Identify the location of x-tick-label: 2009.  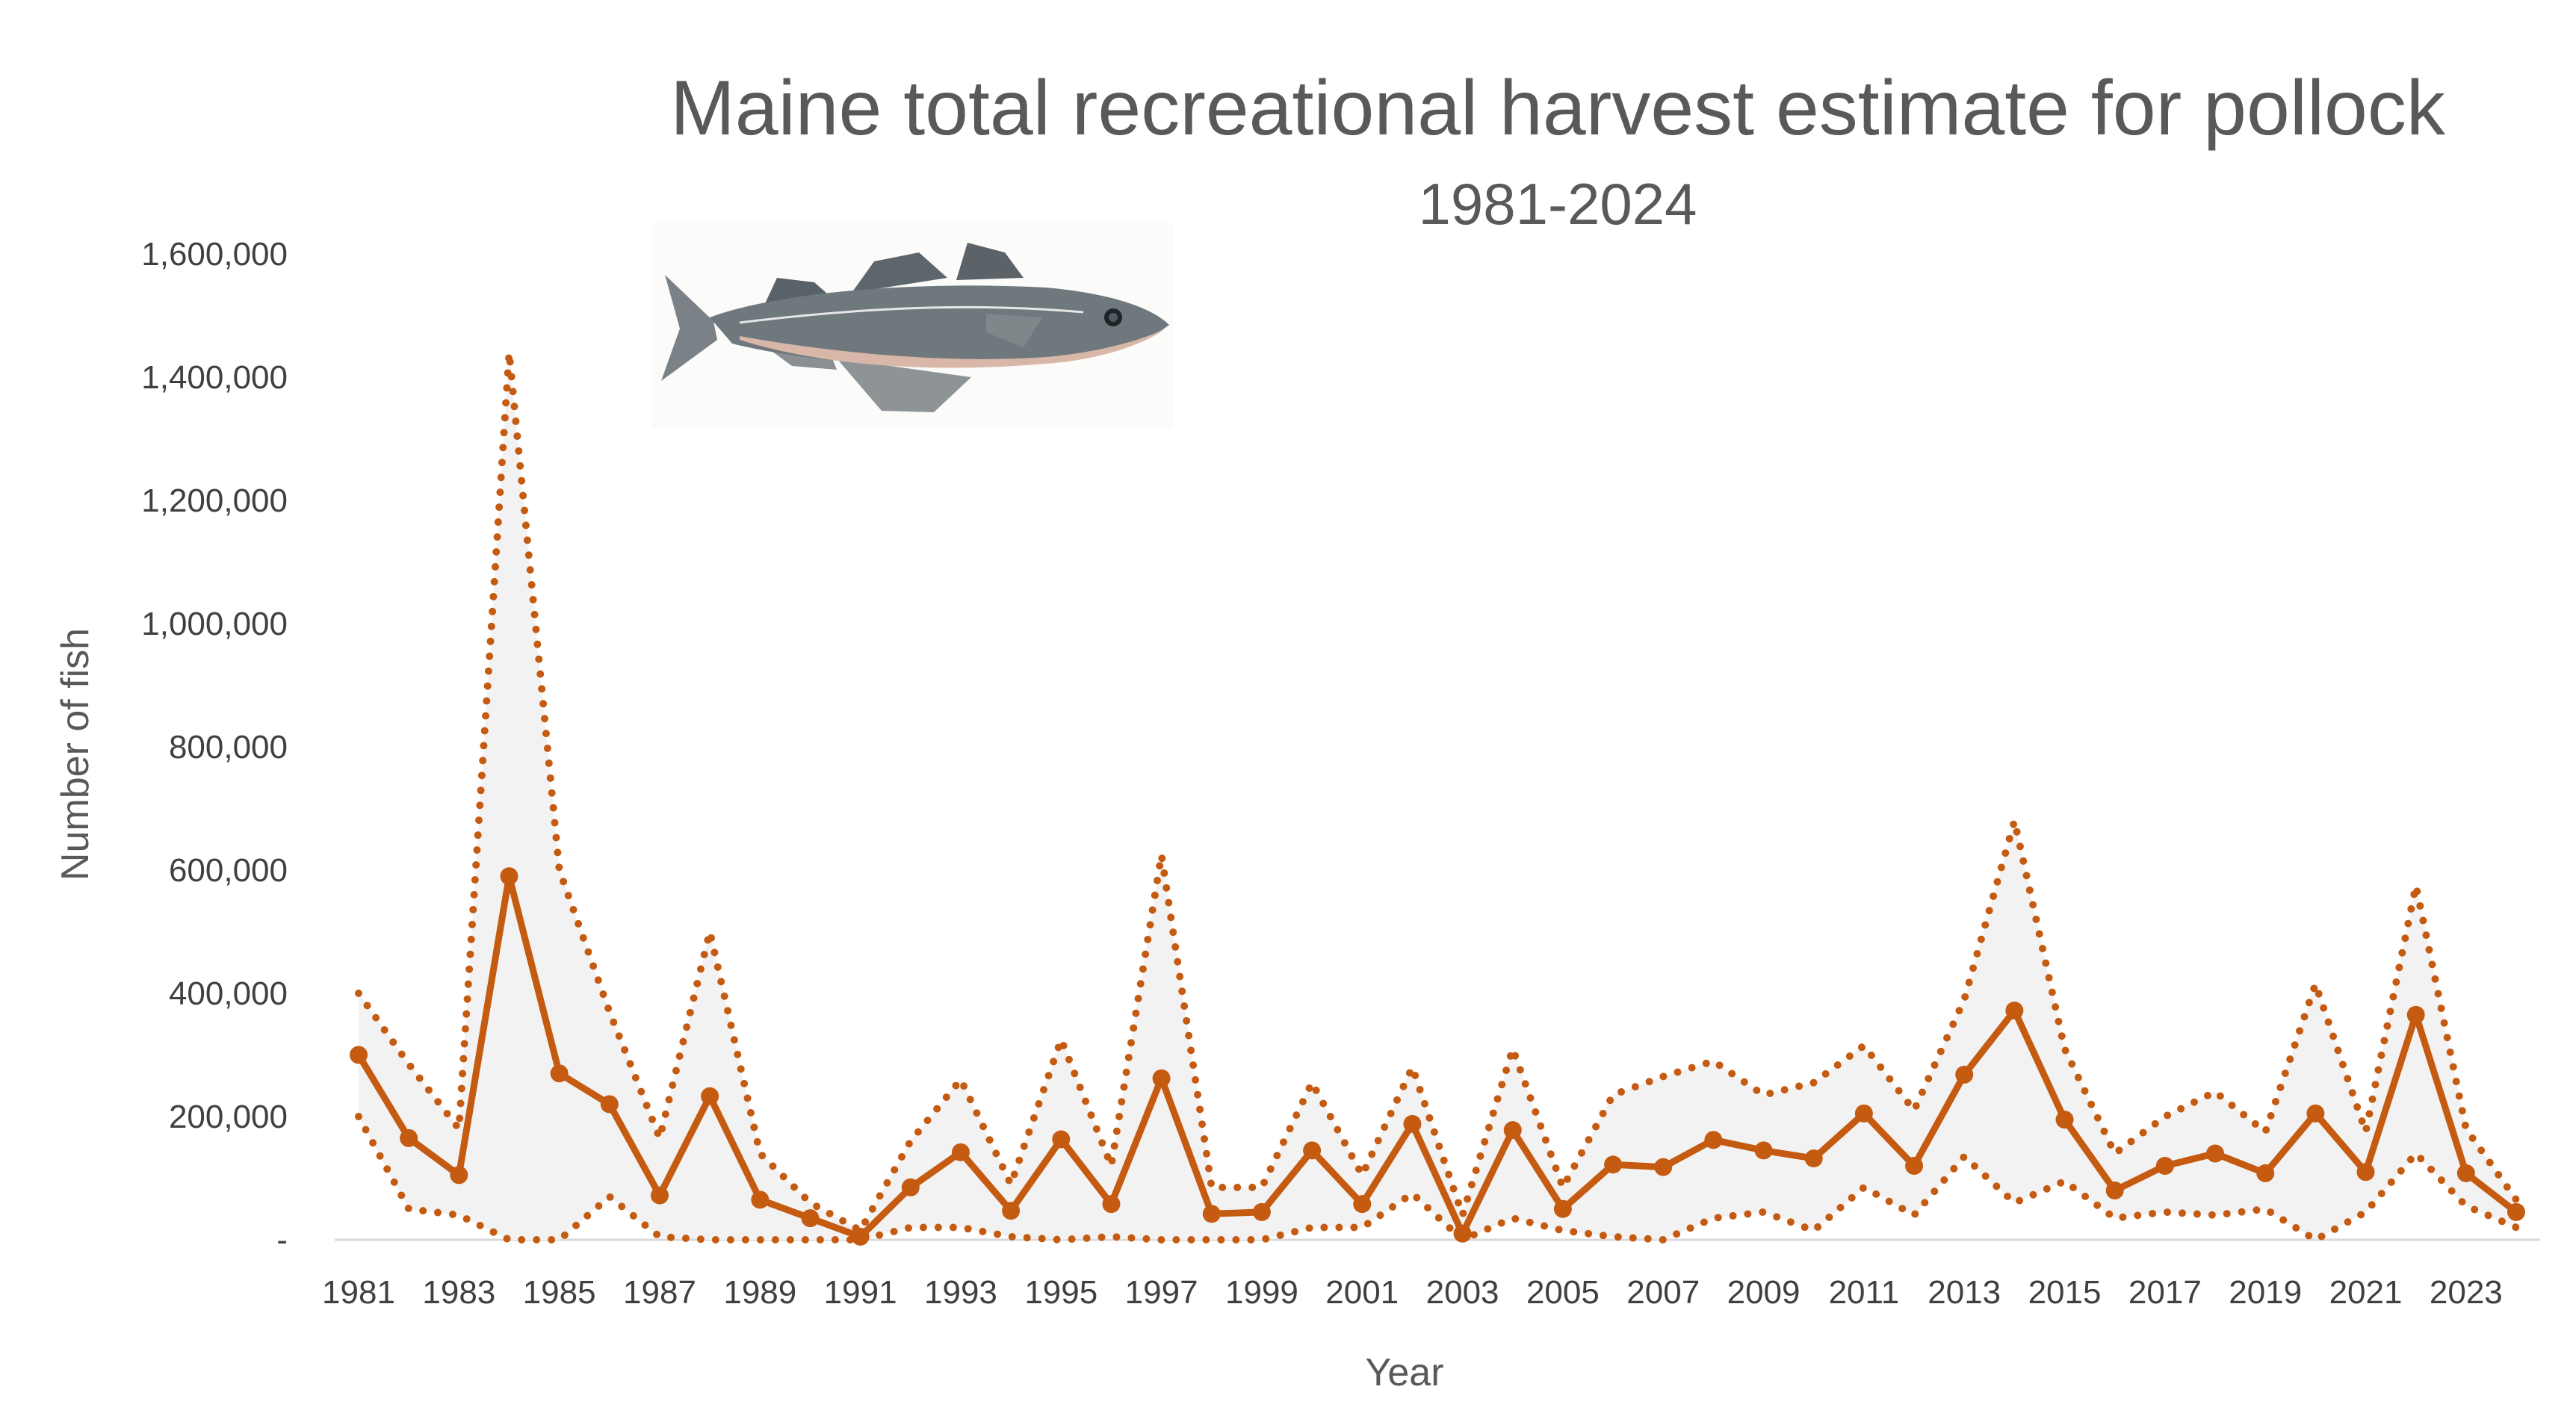
(1764, 1292).